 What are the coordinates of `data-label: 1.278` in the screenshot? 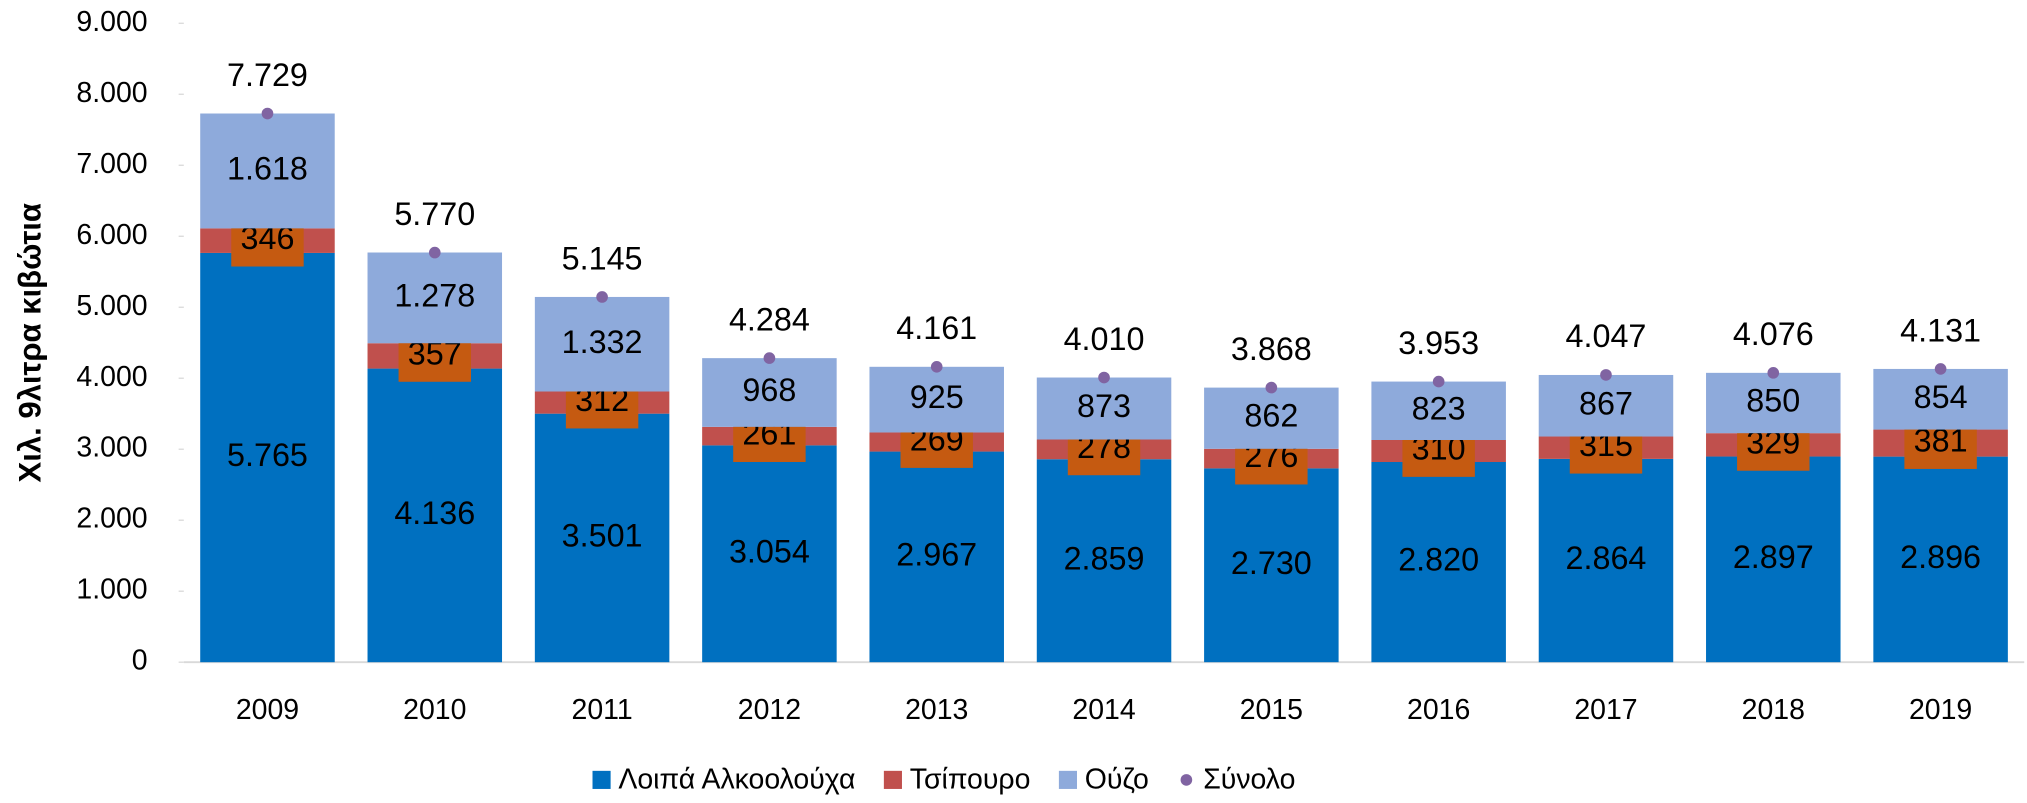 It's located at (434, 295).